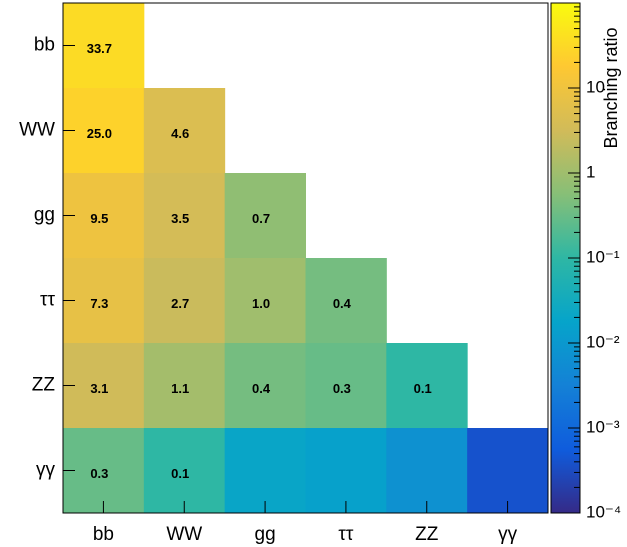 The height and width of the screenshot is (547, 627). Describe the element at coordinates (99, 303) in the screenshot. I see `cell-value-label: 7.3` at that location.